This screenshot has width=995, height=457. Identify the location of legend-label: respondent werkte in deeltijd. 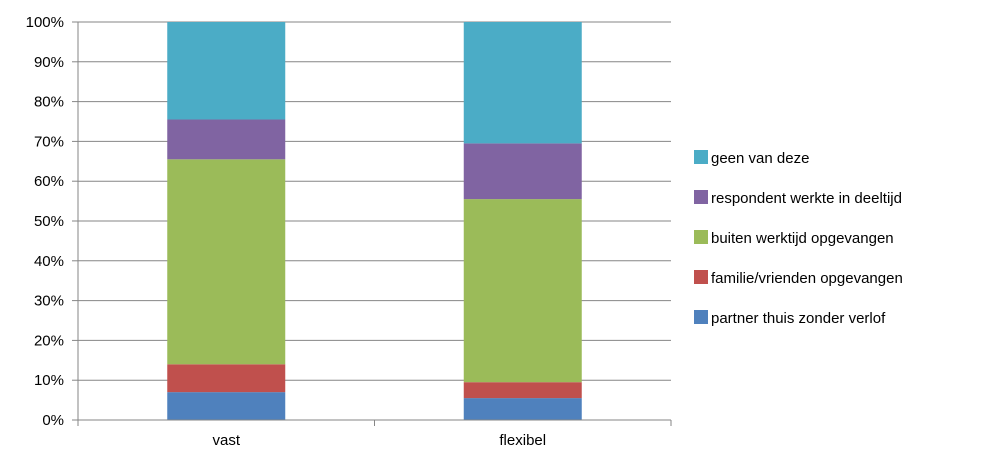
(806, 198).